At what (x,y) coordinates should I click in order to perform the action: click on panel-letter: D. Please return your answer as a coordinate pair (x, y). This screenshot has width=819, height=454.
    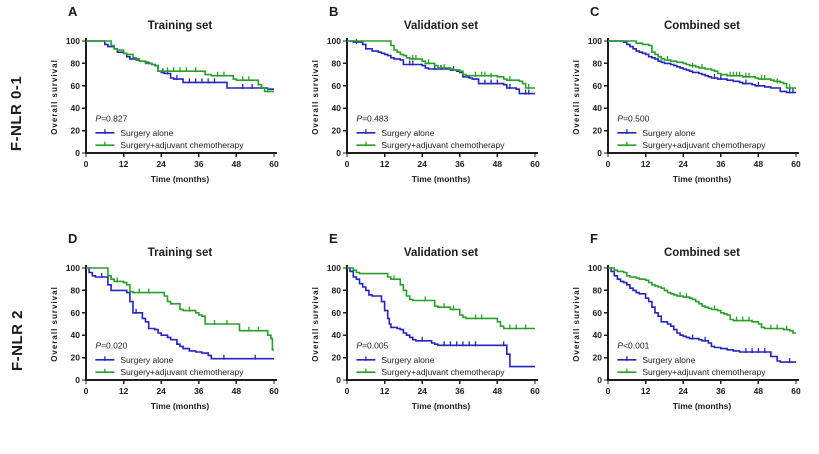
    Looking at the image, I should click on (73, 238).